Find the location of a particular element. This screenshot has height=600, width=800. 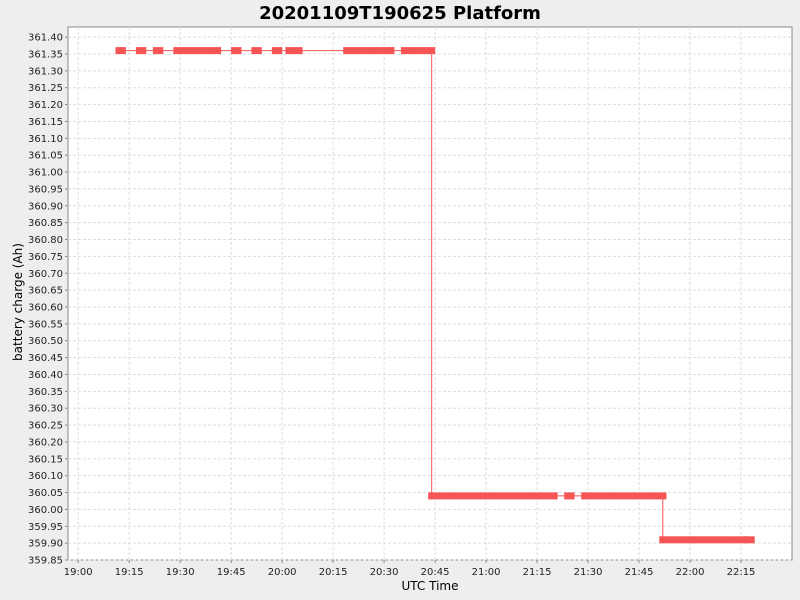

y-tick-label: 360.90 is located at coordinates (45, 206).